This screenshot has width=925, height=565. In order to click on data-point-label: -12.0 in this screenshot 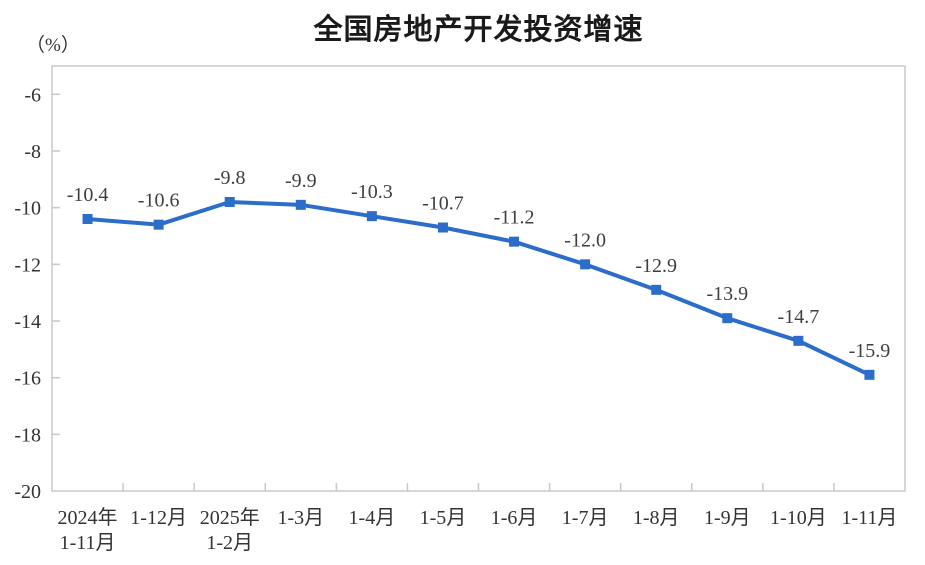, I will do `click(585, 240)`.